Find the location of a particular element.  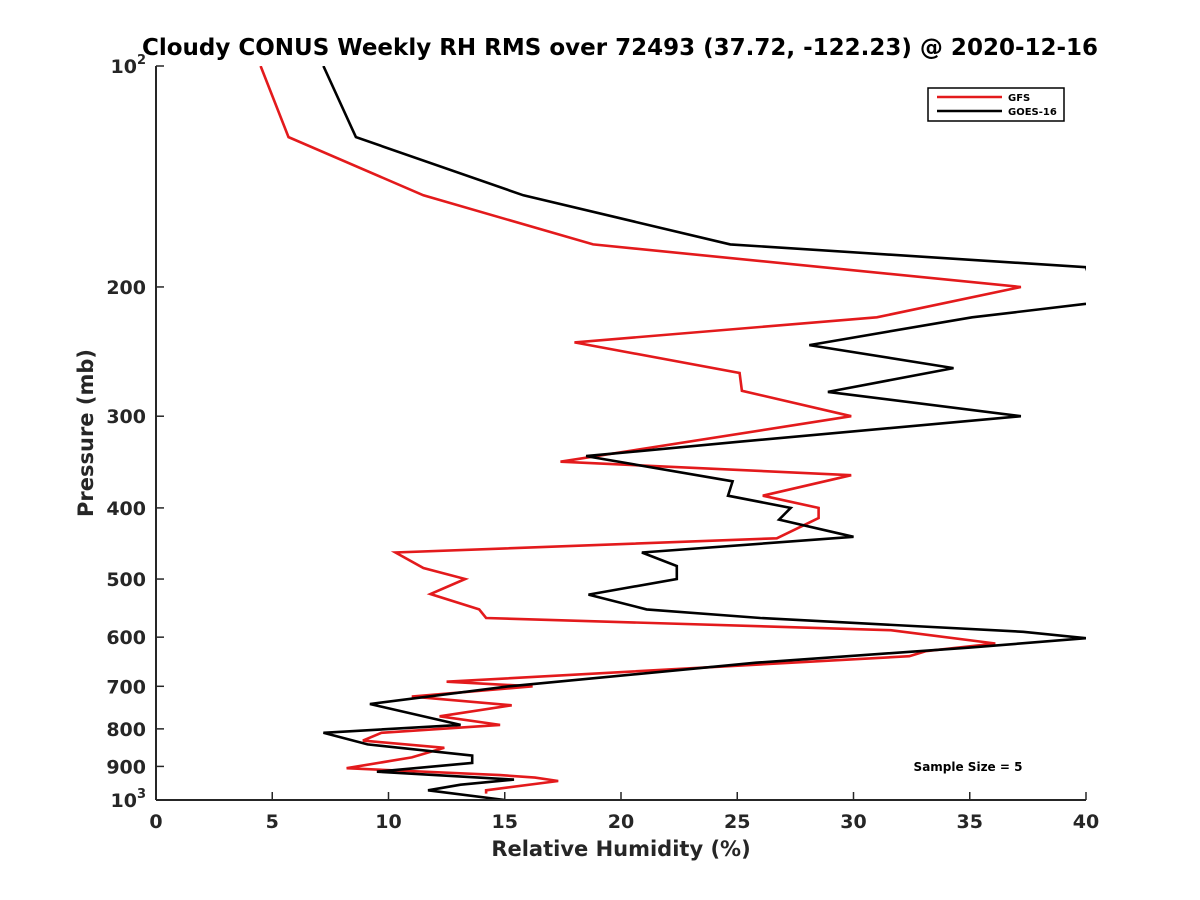

legend: GFS GOES-16 is located at coordinates (996, 104).